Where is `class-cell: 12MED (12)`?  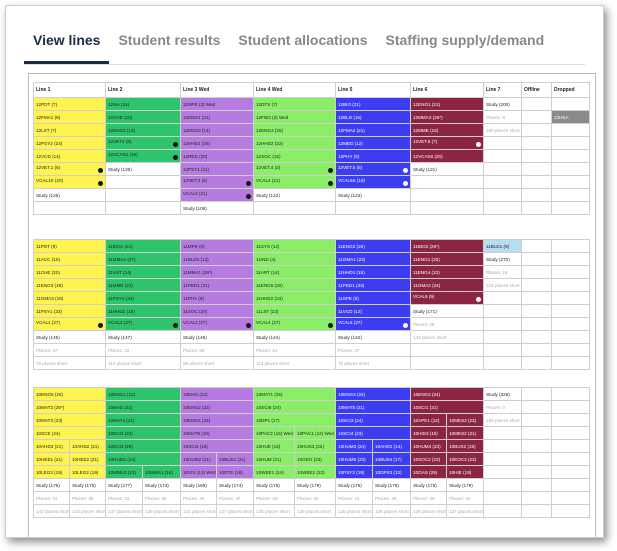 class-cell: 12MED (12) is located at coordinates (373, 143).